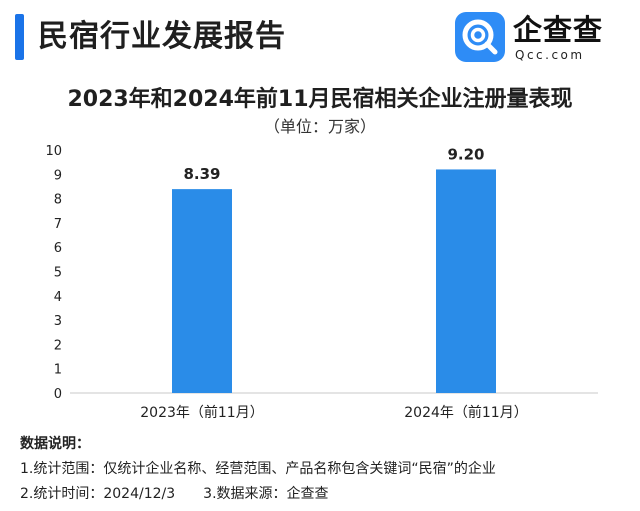 This screenshot has width=640, height=511. Describe the element at coordinates (58, 175) in the screenshot. I see `y-tick-label: 9` at that location.